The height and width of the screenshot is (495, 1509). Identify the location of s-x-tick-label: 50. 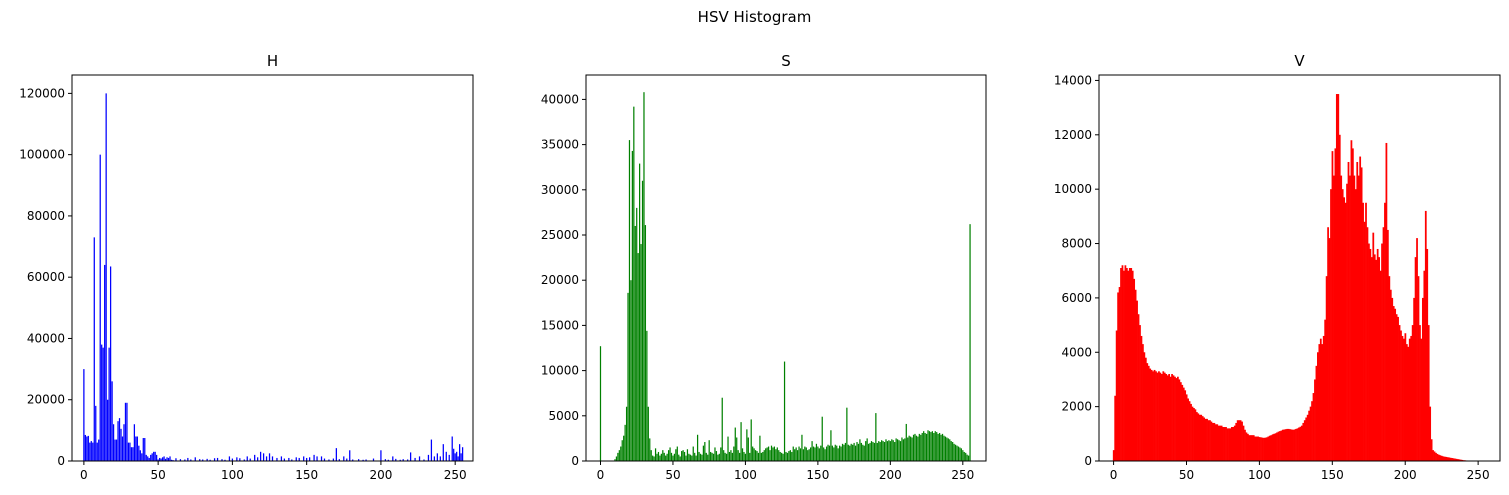
(672, 475).